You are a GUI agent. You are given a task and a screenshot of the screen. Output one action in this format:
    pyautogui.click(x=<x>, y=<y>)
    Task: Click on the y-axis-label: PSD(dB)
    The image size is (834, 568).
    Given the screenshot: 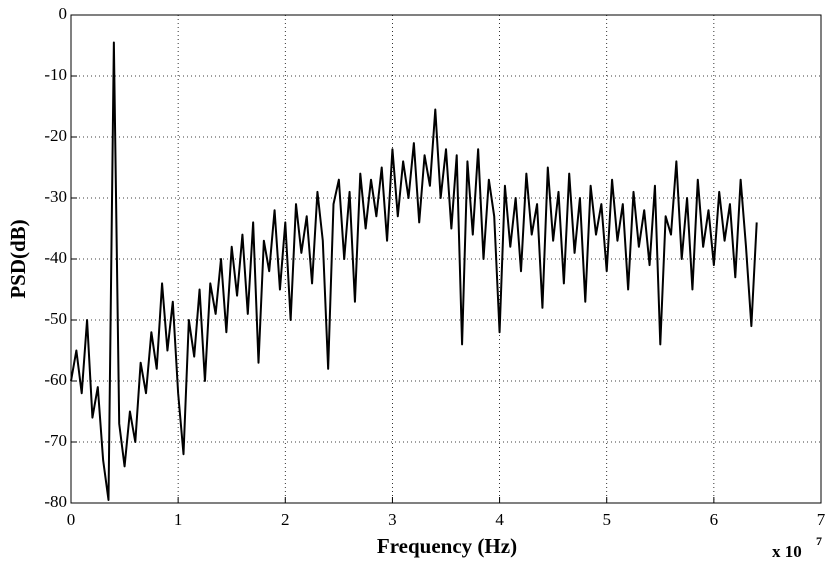 What is the action you would take?
    pyautogui.click(x=18, y=258)
    